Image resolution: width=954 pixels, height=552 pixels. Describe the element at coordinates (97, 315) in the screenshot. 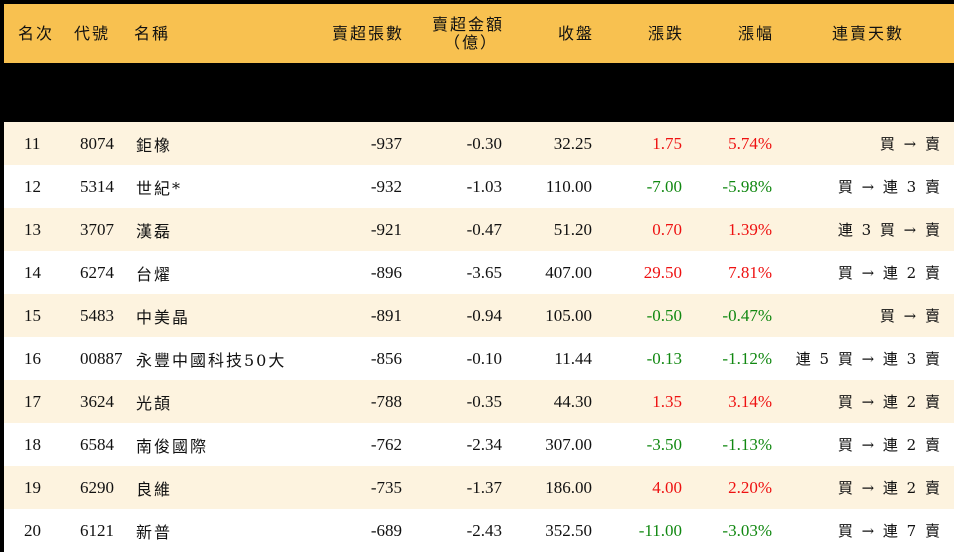

I see `code-cell: 5483` at that location.